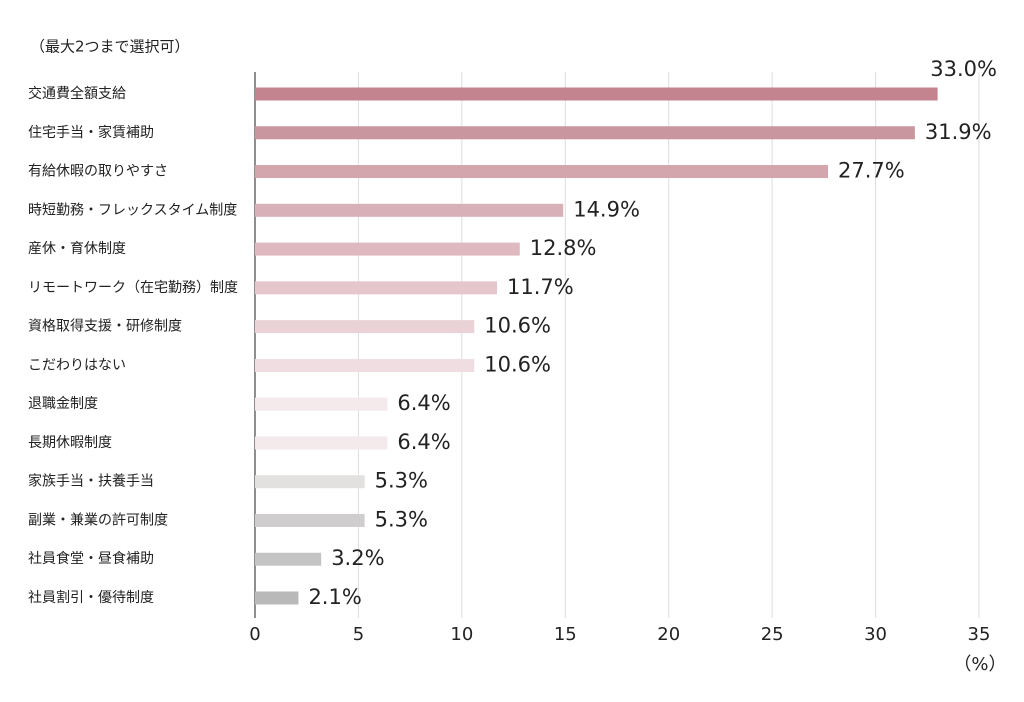 This screenshot has height=702, width=1024. What do you see at coordinates (91, 481) in the screenshot?
I see `y-tick-label: 家族手当・扶養手当` at bounding box center [91, 481].